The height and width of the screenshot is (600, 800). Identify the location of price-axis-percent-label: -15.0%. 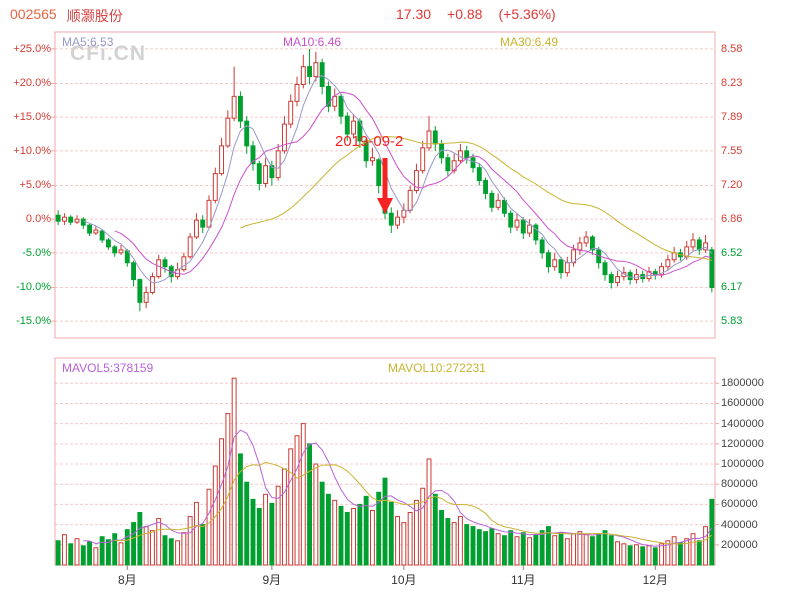
(33, 321).